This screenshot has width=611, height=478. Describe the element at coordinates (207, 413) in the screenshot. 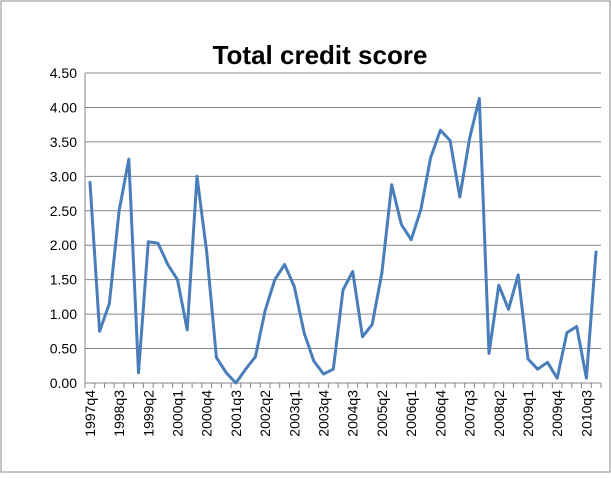

I see `x-tick-label: 2000q4` at that location.